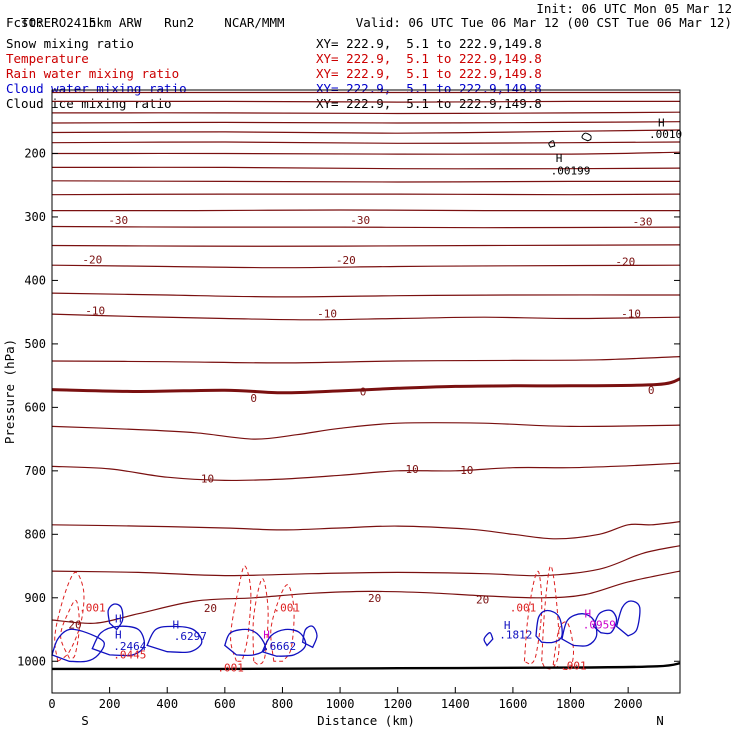  What do you see at coordinates (253, 398) in the screenshot?
I see `contour-label-9: 0` at bounding box center [253, 398].